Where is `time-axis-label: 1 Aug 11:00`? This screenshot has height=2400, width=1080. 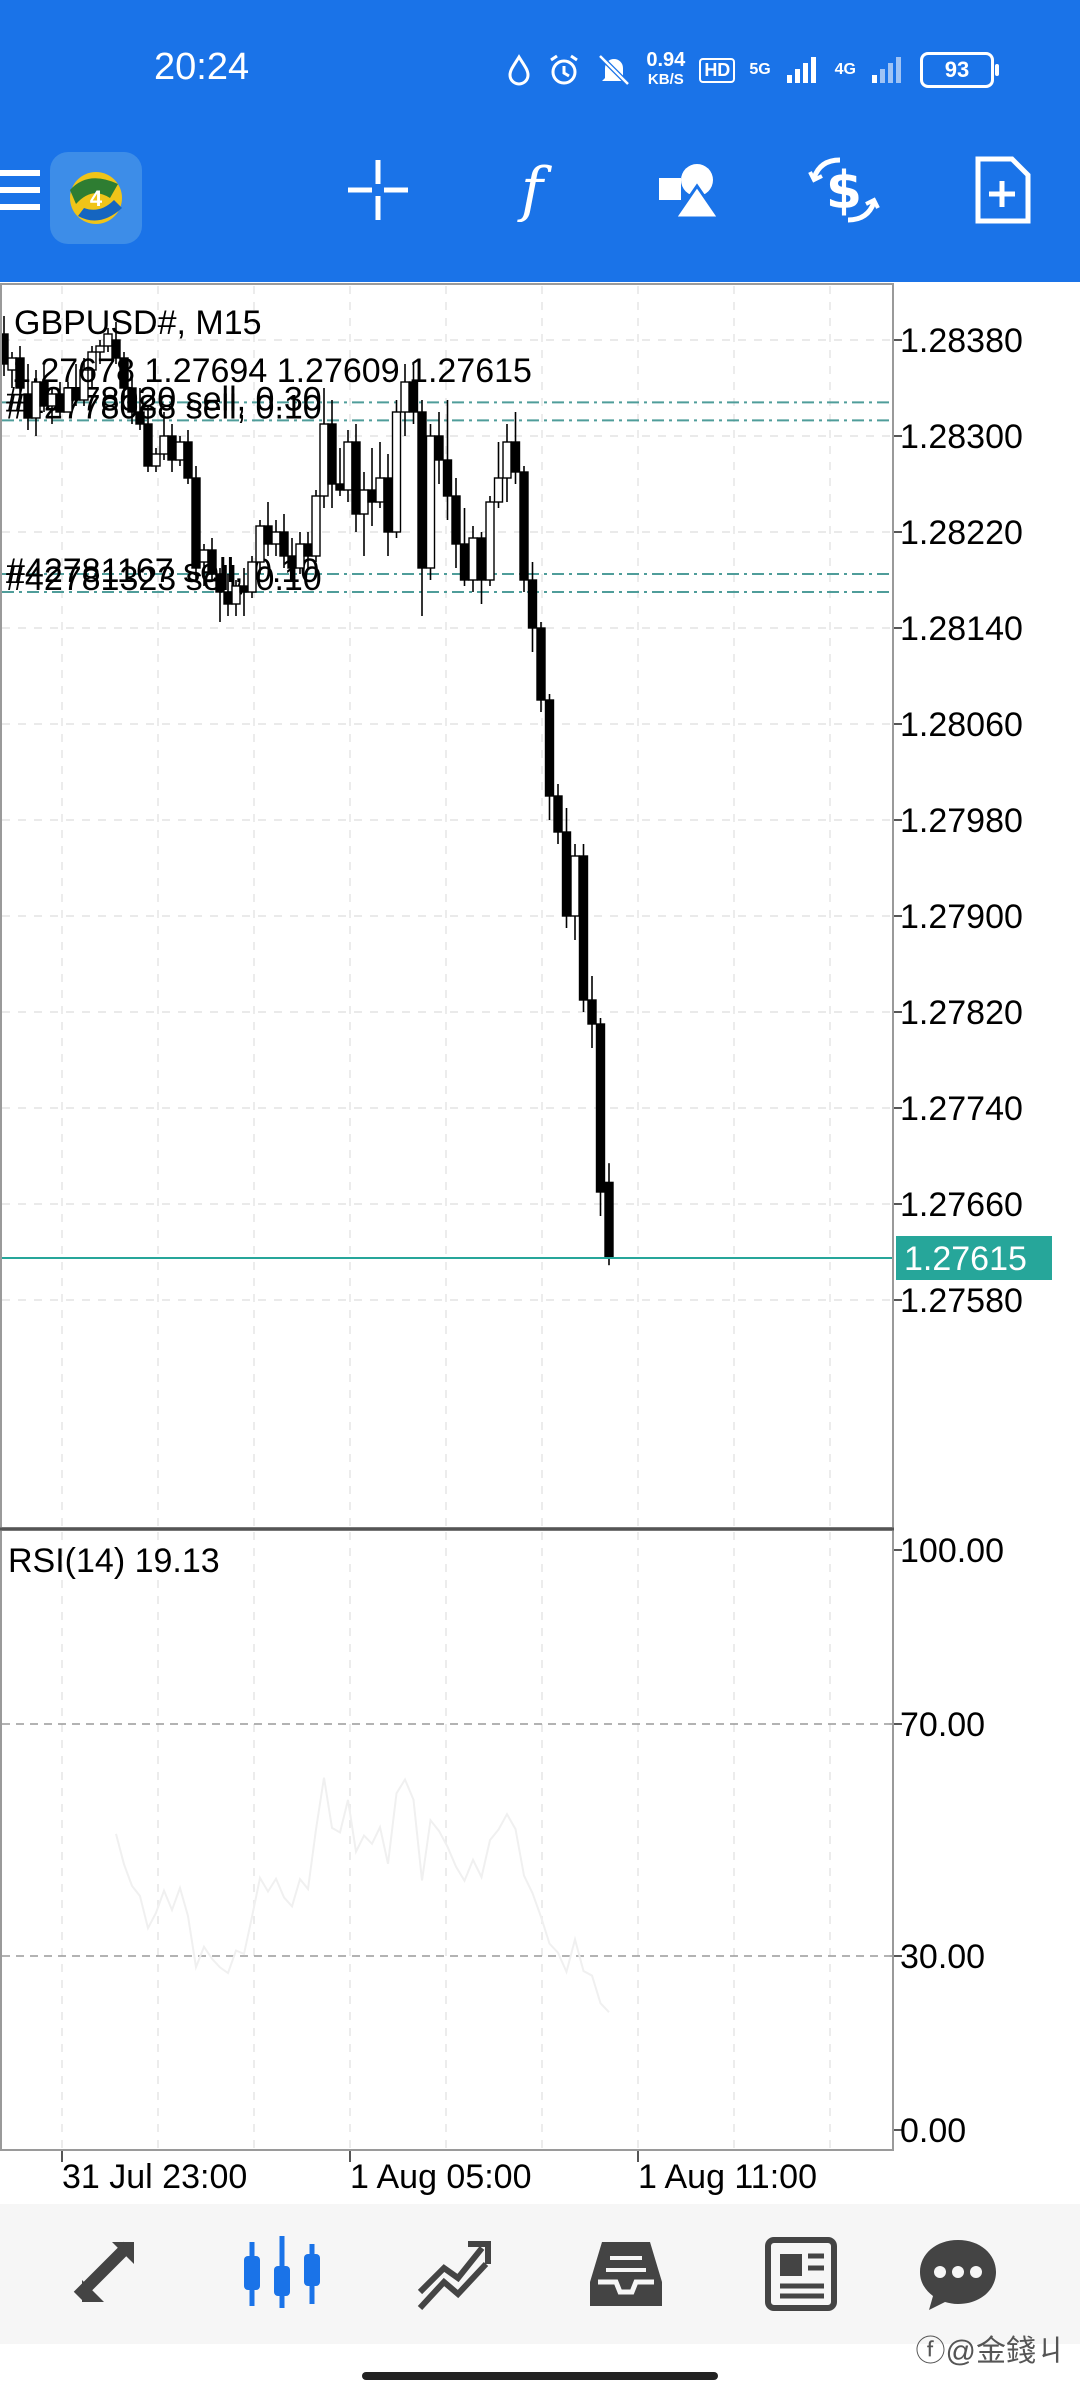 time-axis-label: 1 Aug 11:00 is located at coordinates (727, 2177).